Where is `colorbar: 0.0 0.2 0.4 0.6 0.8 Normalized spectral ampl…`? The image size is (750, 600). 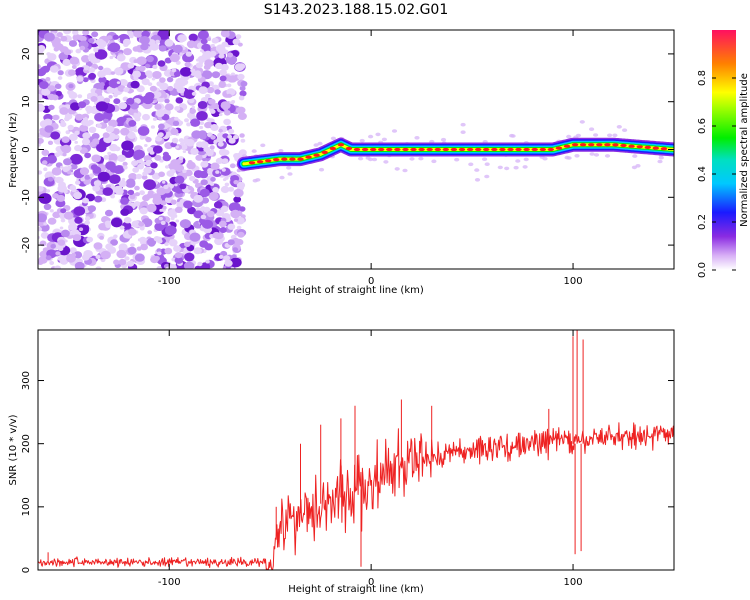 colorbar: 0.0 0.2 0.4 0.6 0.8 Normalized spectral ampl… is located at coordinates (723, 154).